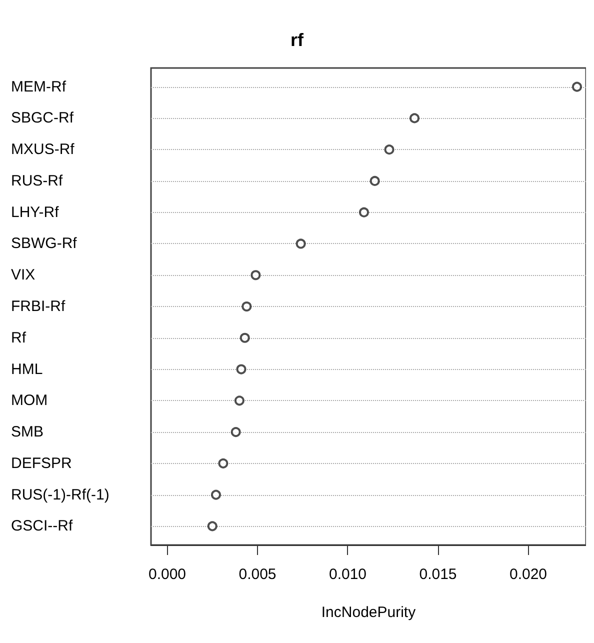 Image resolution: width=594 pixels, height=643 pixels. What do you see at coordinates (347, 574) in the screenshot?
I see `x-tick-label: 0.010` at bounding box center [347, 574].